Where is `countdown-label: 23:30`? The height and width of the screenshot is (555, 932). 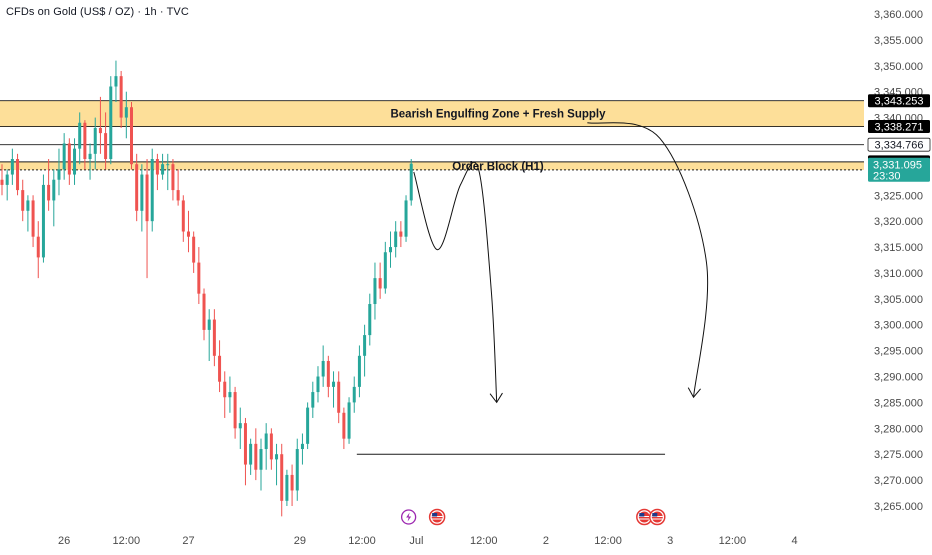 countdown-label: 23:30 is located at coordinates (887, 177).